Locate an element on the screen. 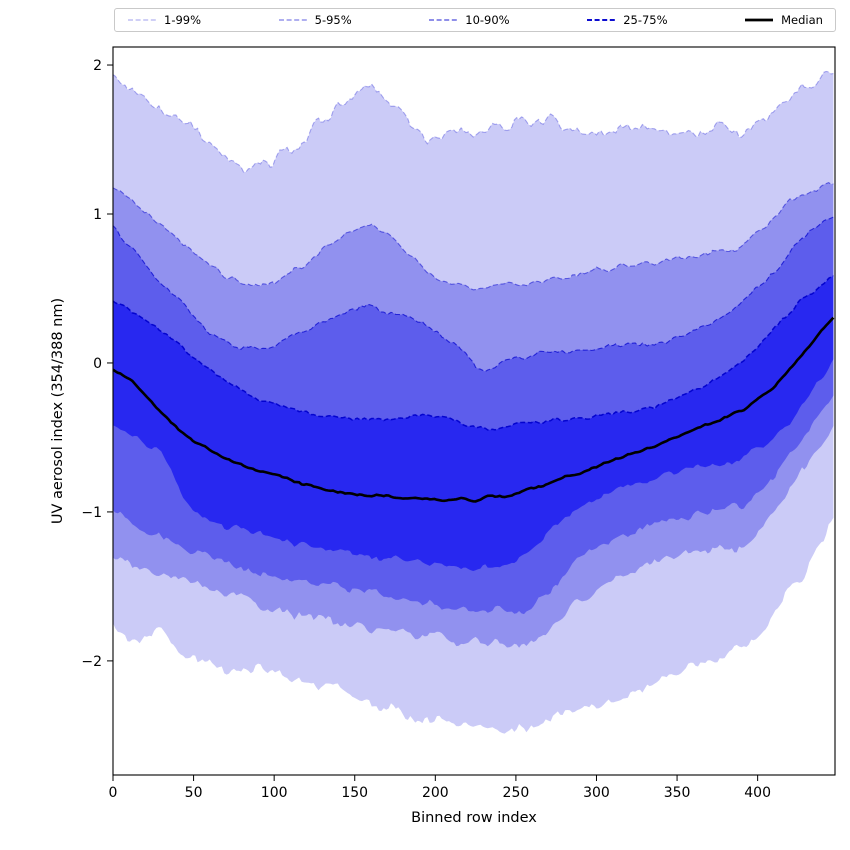 The image size is (850, 850). y-axis-label: UV aerosol index (354/388 nm) is located at coordinates (58, 411).